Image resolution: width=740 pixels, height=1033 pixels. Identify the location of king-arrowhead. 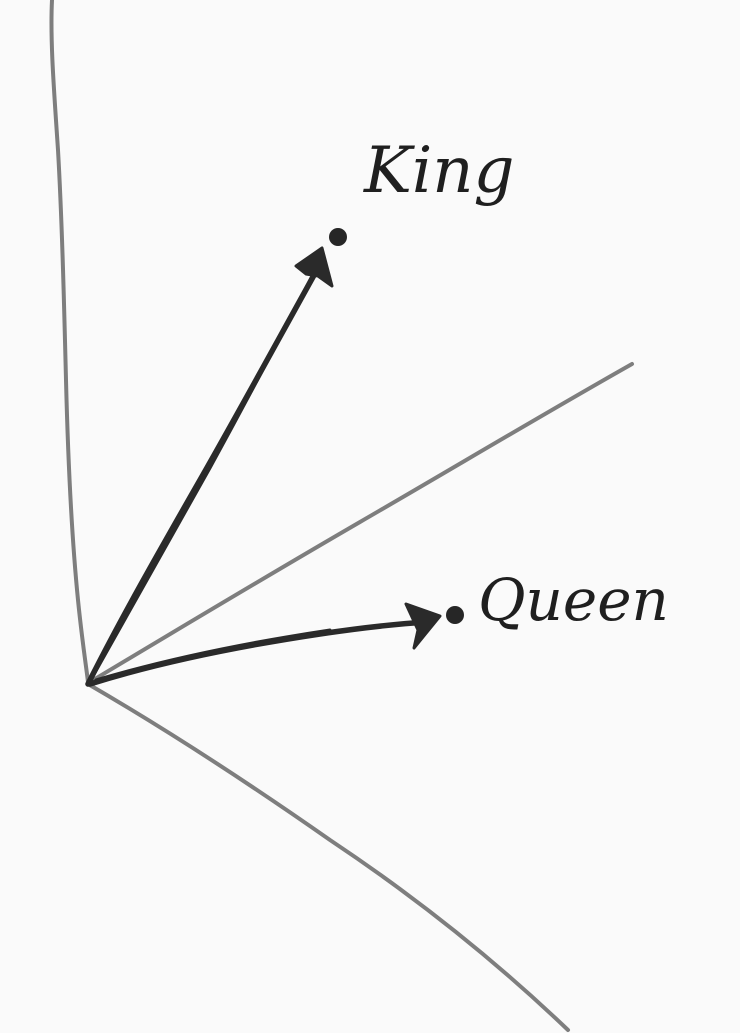
(314, 267).